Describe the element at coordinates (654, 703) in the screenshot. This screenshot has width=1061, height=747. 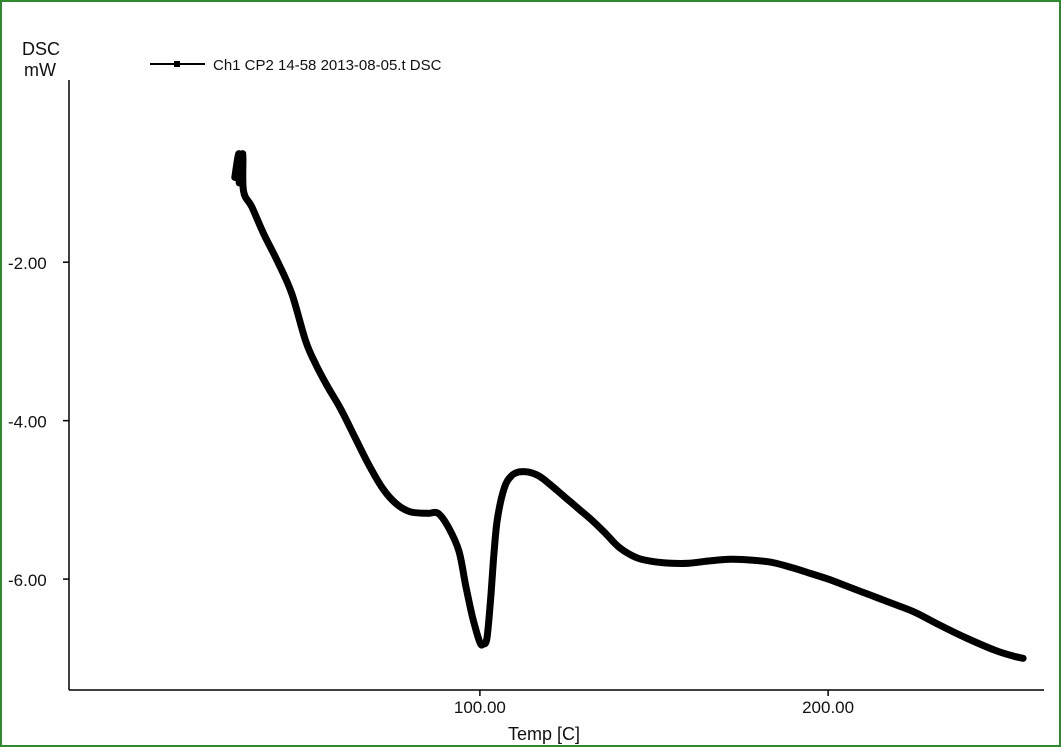
I see `x-ticks: 100.00 200.00` at that location.